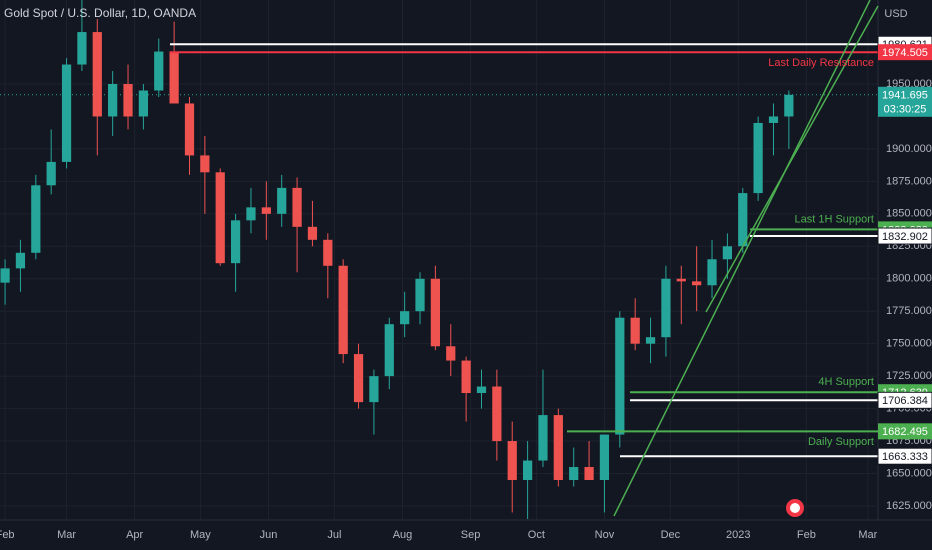  I want to click on y-tick-label: 1900.000, so click(909, 149).